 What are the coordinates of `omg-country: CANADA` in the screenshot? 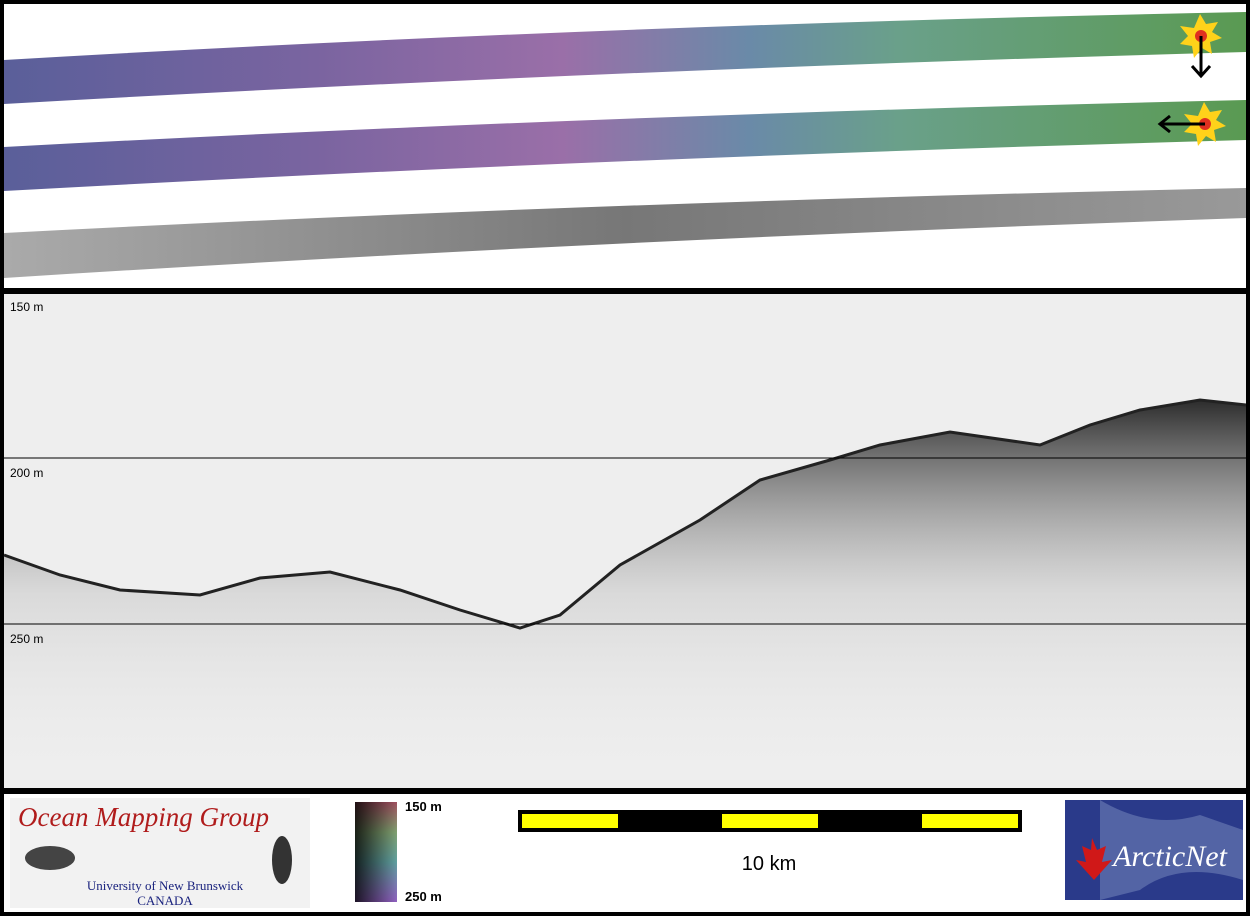 It's located at (165, 900).